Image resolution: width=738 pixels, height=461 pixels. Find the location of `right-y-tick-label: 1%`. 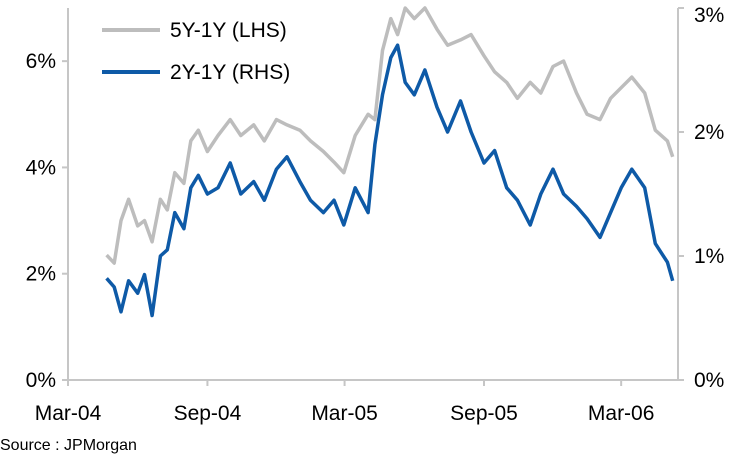

right-y-tick-label: 1% is located at coordinates (709, 256).